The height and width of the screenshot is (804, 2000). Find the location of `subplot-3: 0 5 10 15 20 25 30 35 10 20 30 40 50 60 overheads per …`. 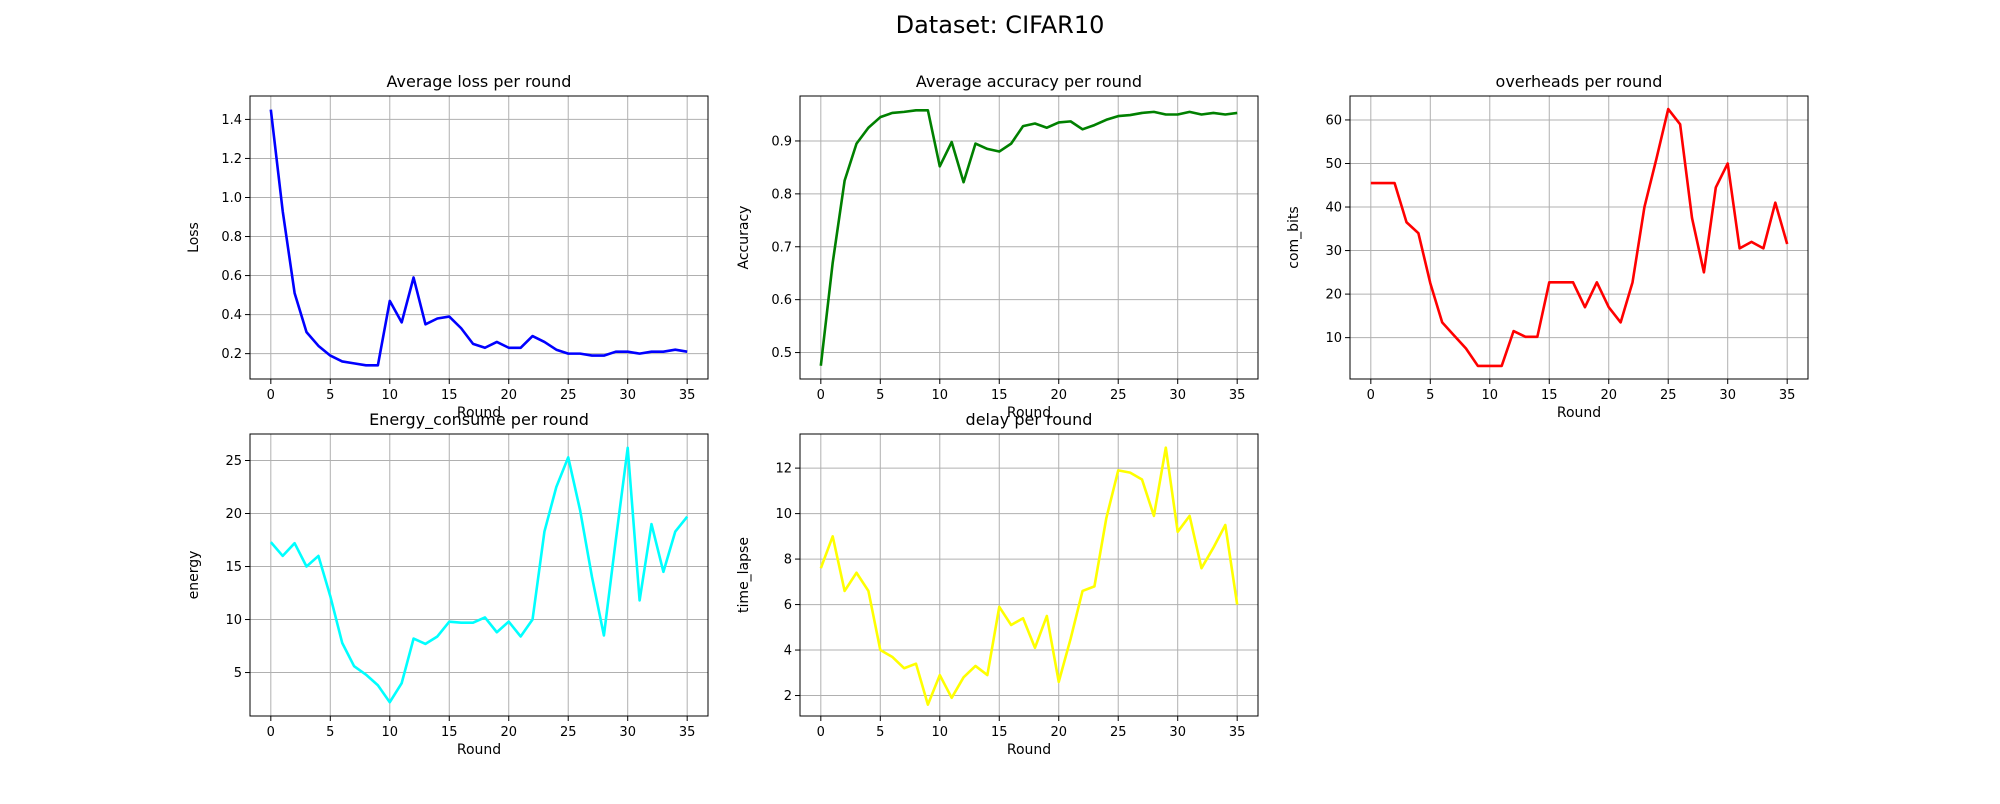

subplot-3: 0 5 10 15 20 25 30 35 10 20 30 40 50 60 overheads per … is located at coordinates (1547, 246).